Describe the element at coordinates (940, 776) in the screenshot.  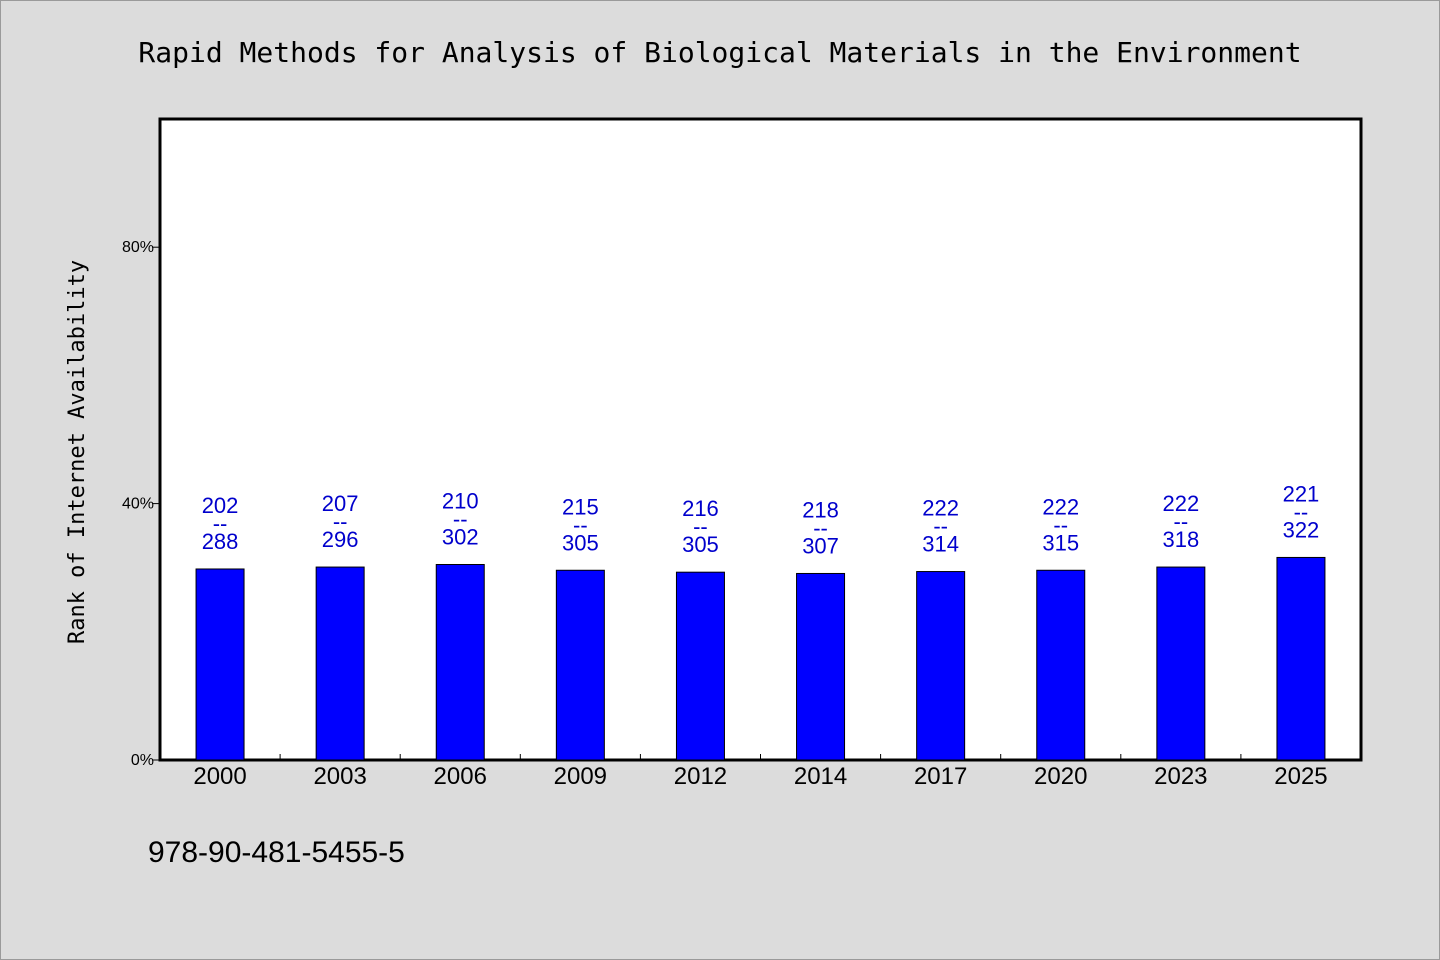
I see `x-tick-label: 2017` at that location.